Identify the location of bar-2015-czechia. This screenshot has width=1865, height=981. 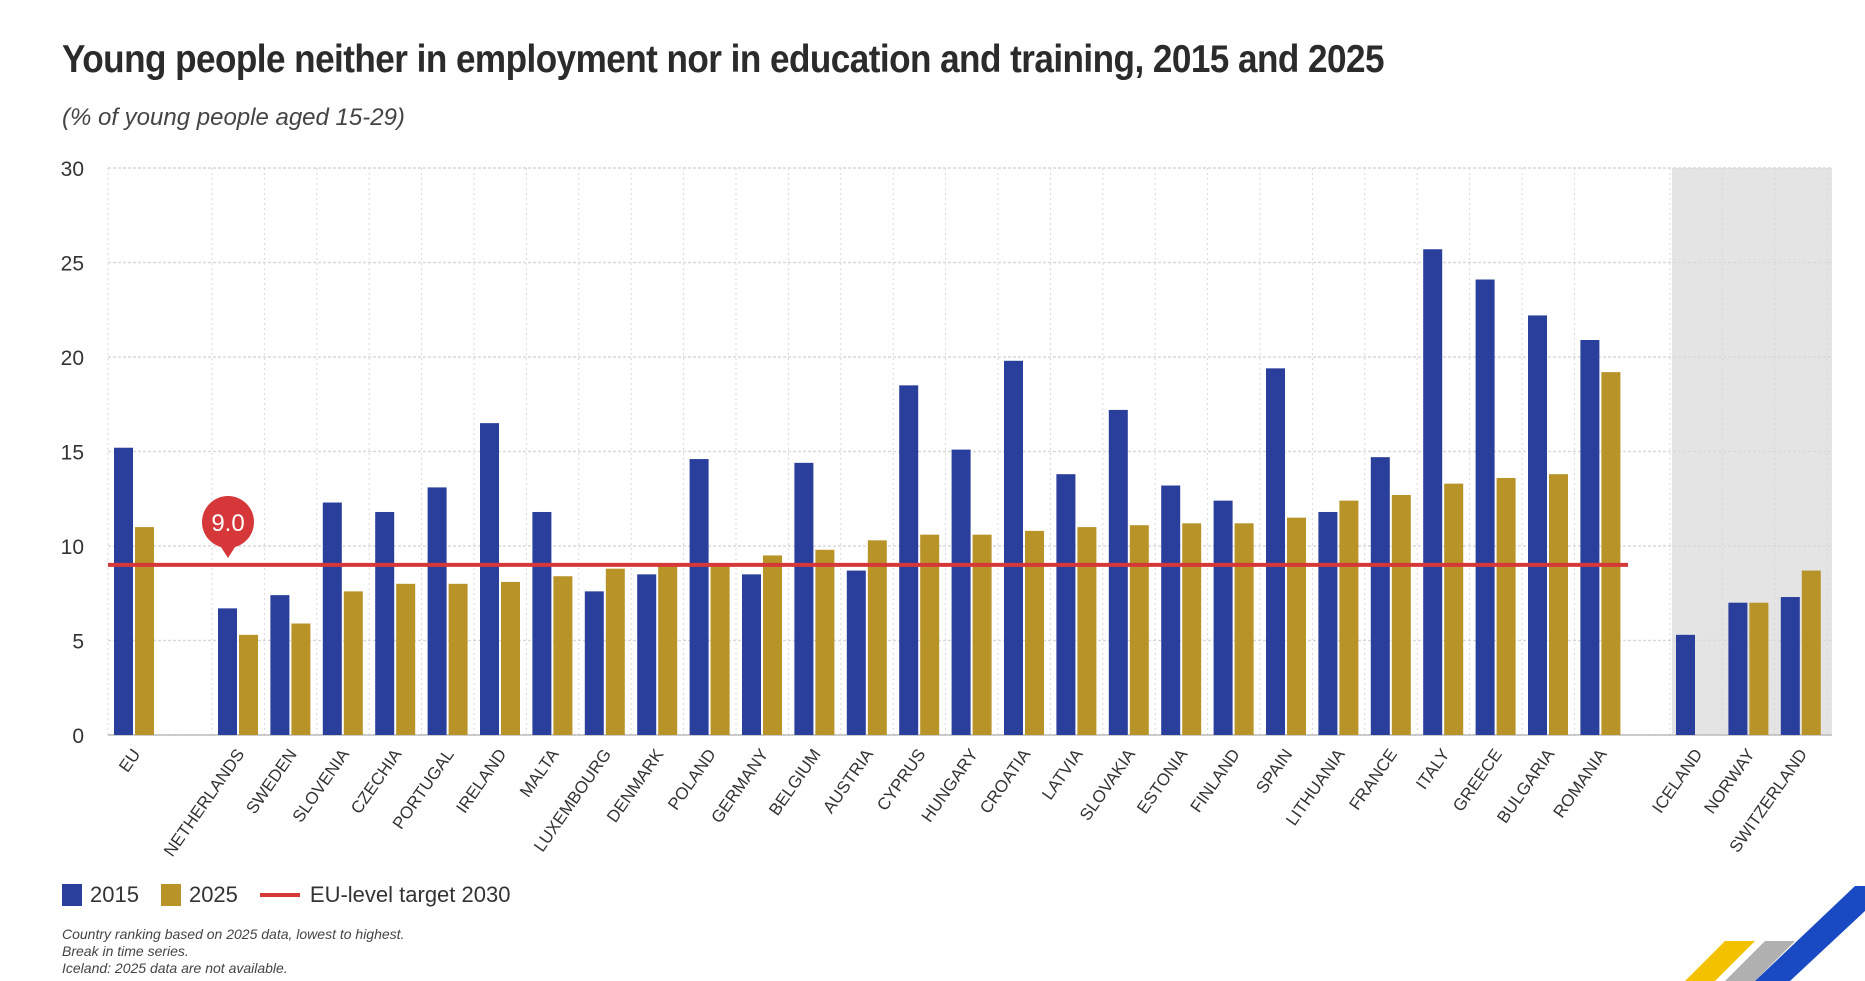
(385, 623).